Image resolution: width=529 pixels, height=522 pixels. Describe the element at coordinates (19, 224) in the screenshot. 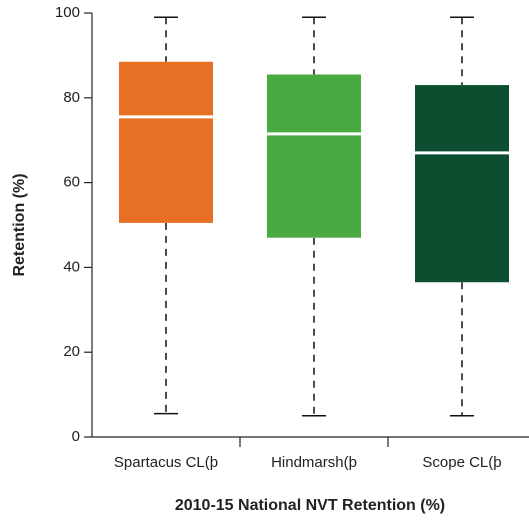

I see `y-axis-label: Retention (%)` at that location.